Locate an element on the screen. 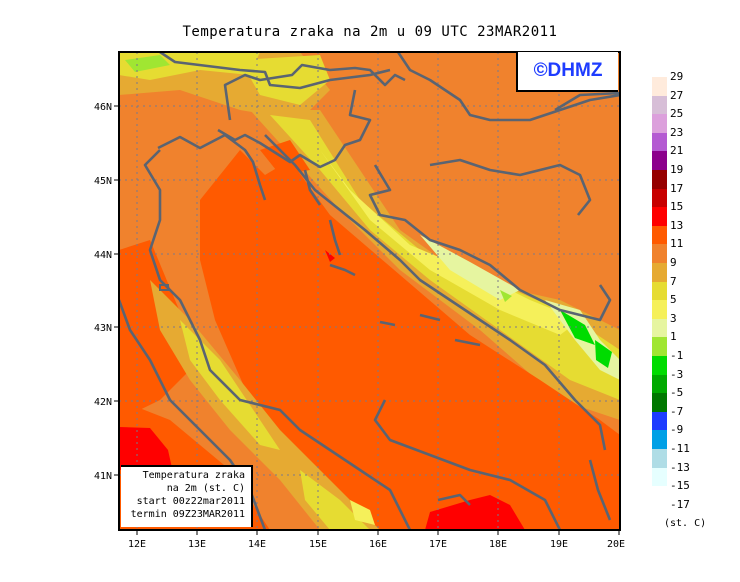 The image size is (740, 582). lat-label: 41N is located at coordinates (103, 476).